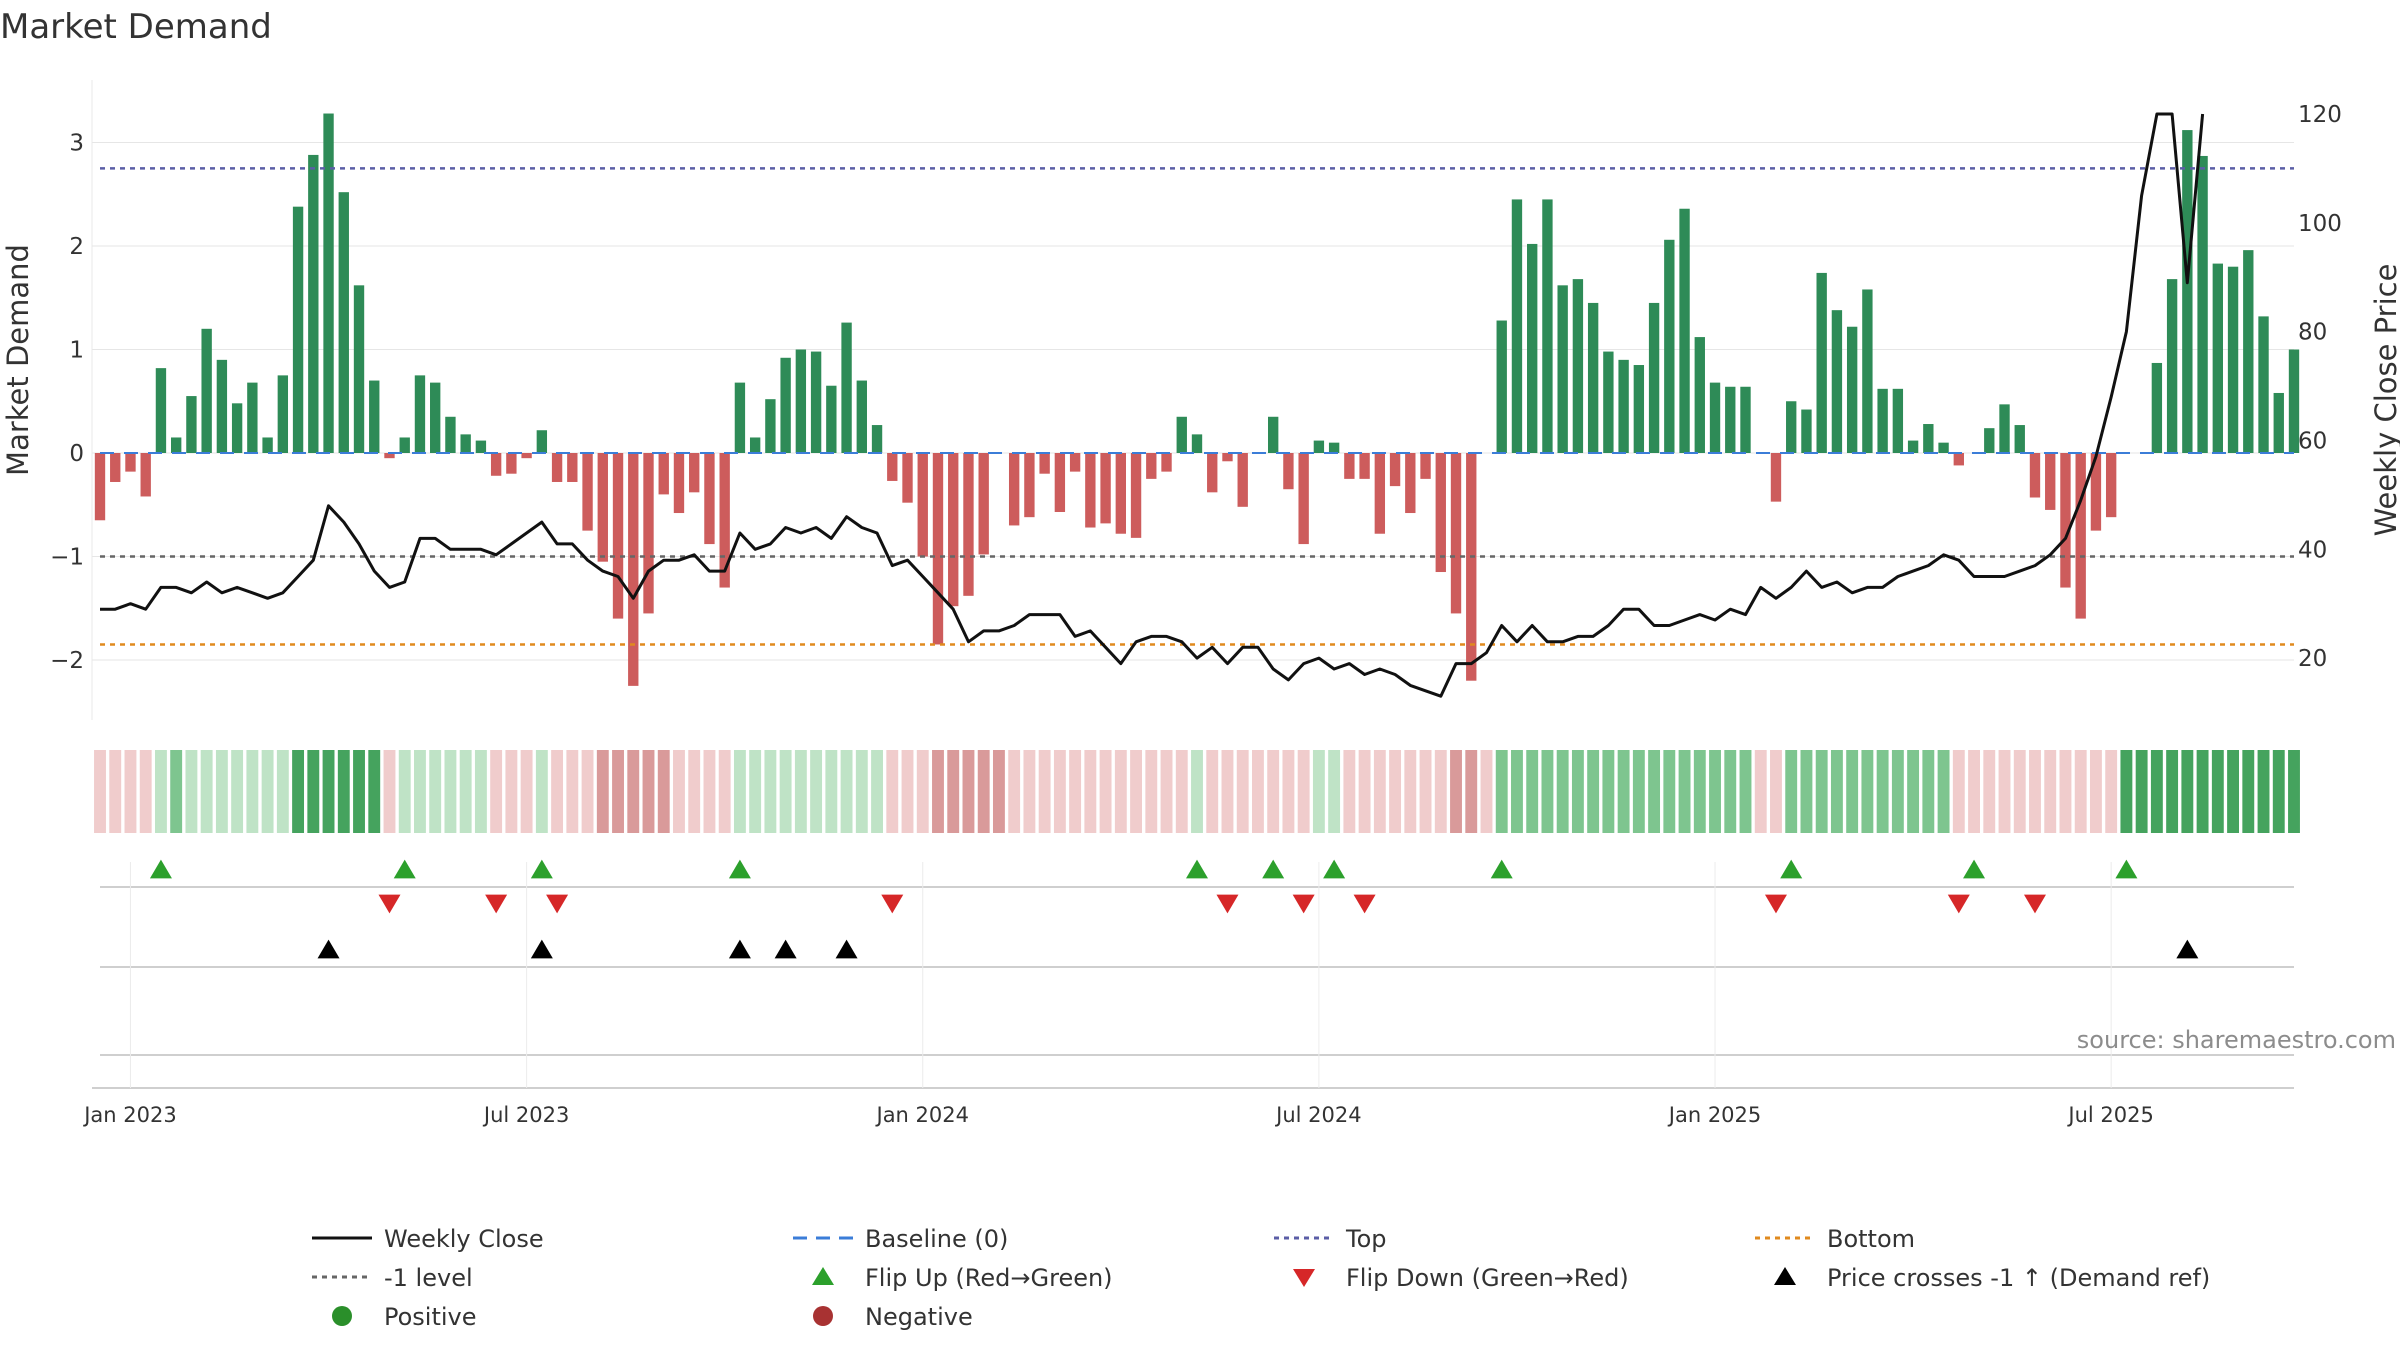 This screenshot has height=1350, width=2400. Describe the element at coordinates (1330, 1239) in the screenshot. I see `legend-item-top: Top` at that location.